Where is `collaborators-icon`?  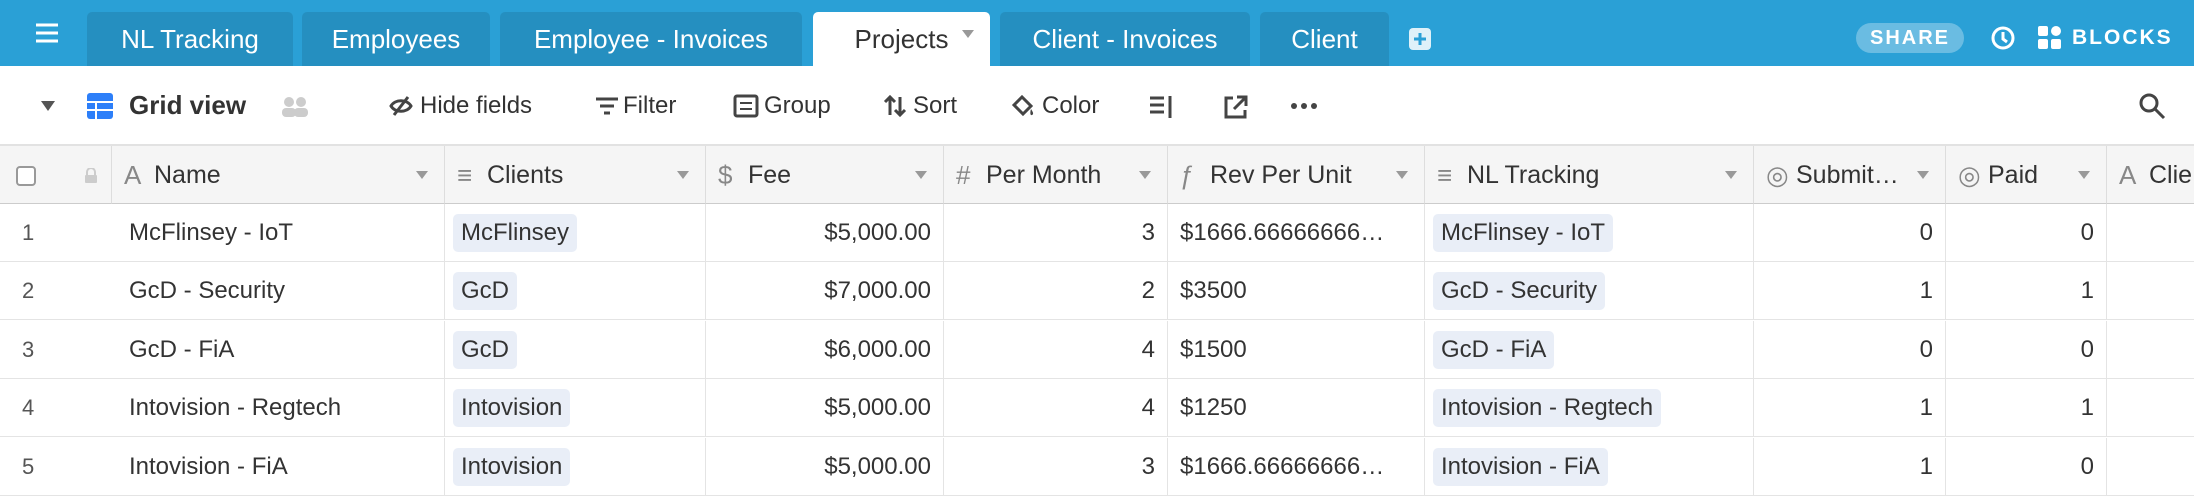 collaborators-icon is located at coordinates (295, 107).